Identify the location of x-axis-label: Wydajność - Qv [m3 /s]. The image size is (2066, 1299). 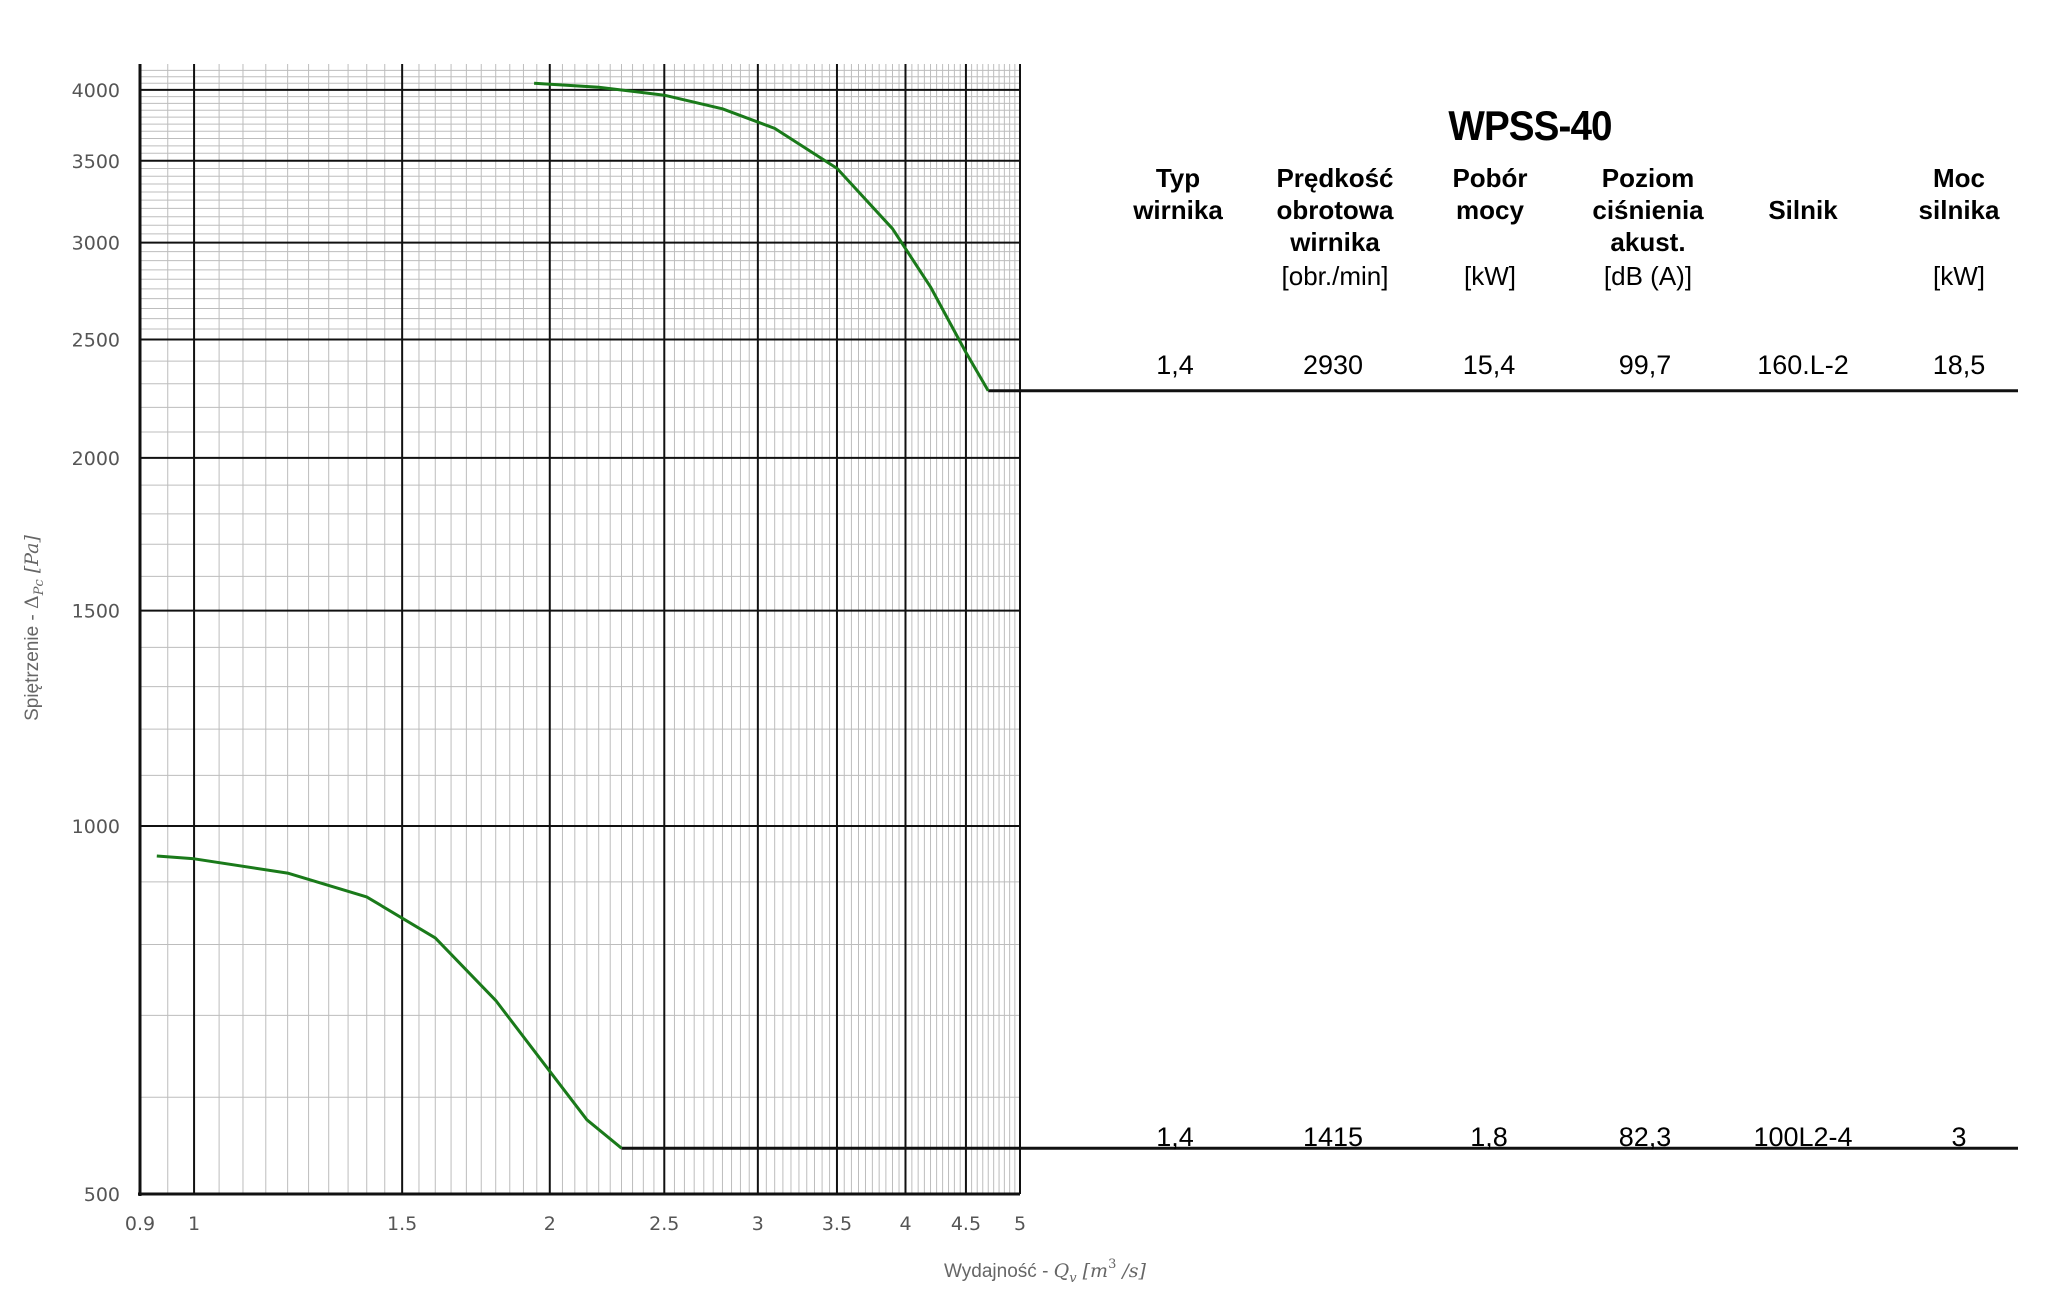
(1045, 1271).